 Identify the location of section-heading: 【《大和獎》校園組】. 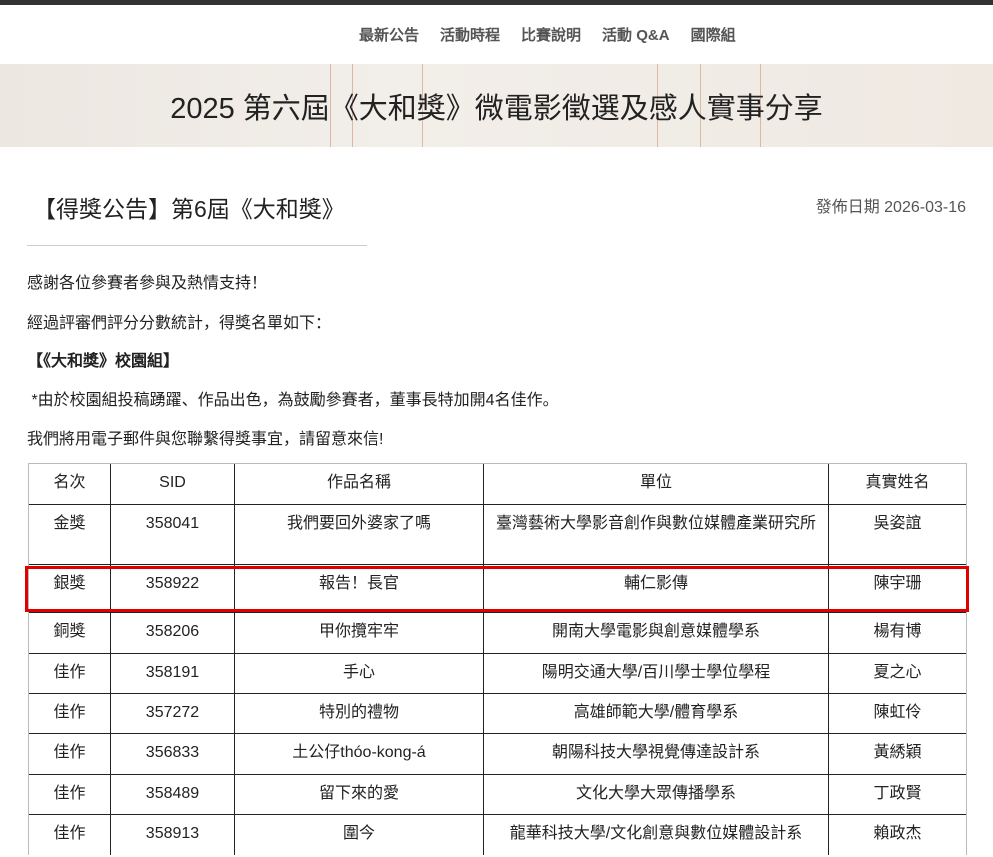
(103, 361).